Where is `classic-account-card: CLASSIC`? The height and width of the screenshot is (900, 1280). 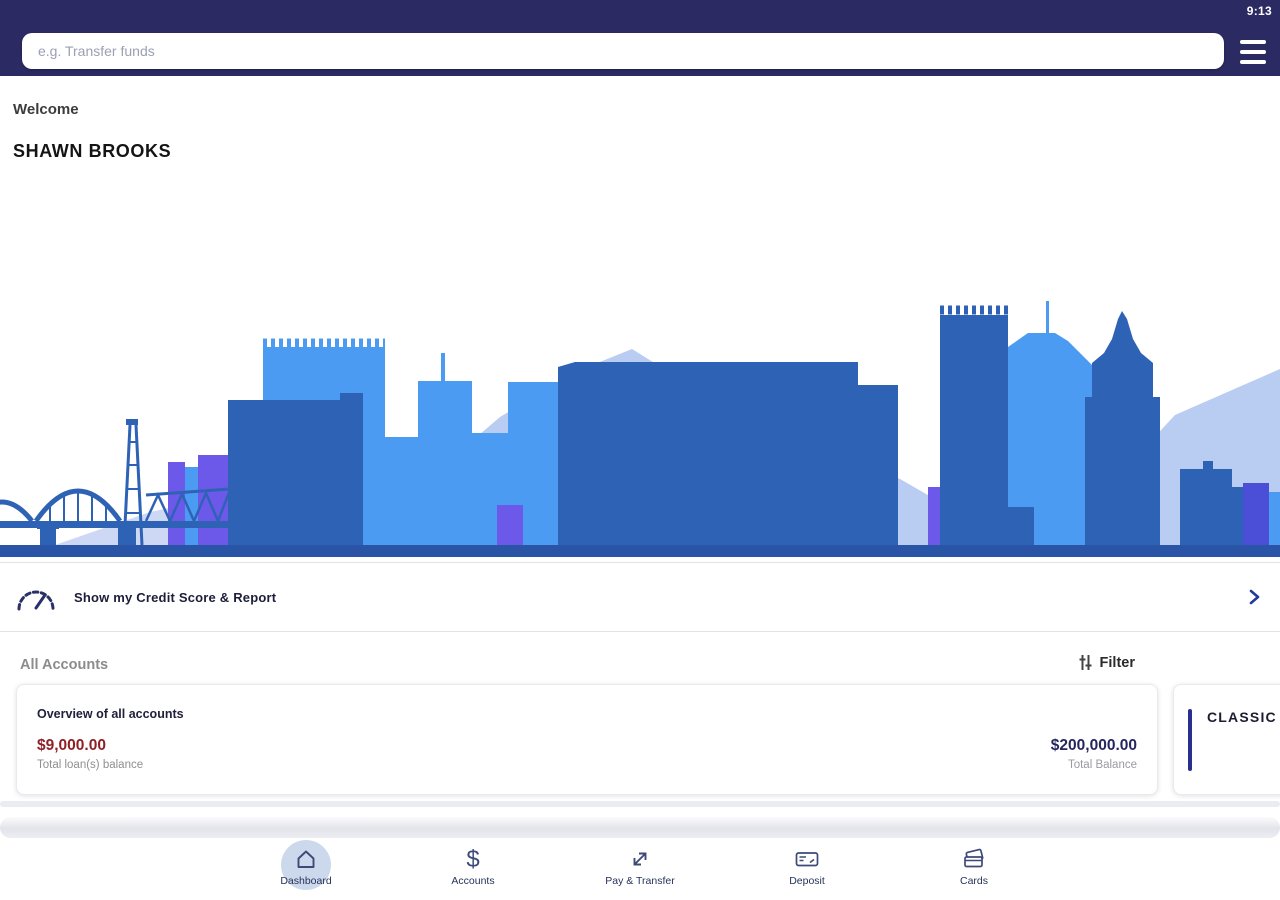 classic-account-card: CLASSIC is located at coordinates (1226, 739).